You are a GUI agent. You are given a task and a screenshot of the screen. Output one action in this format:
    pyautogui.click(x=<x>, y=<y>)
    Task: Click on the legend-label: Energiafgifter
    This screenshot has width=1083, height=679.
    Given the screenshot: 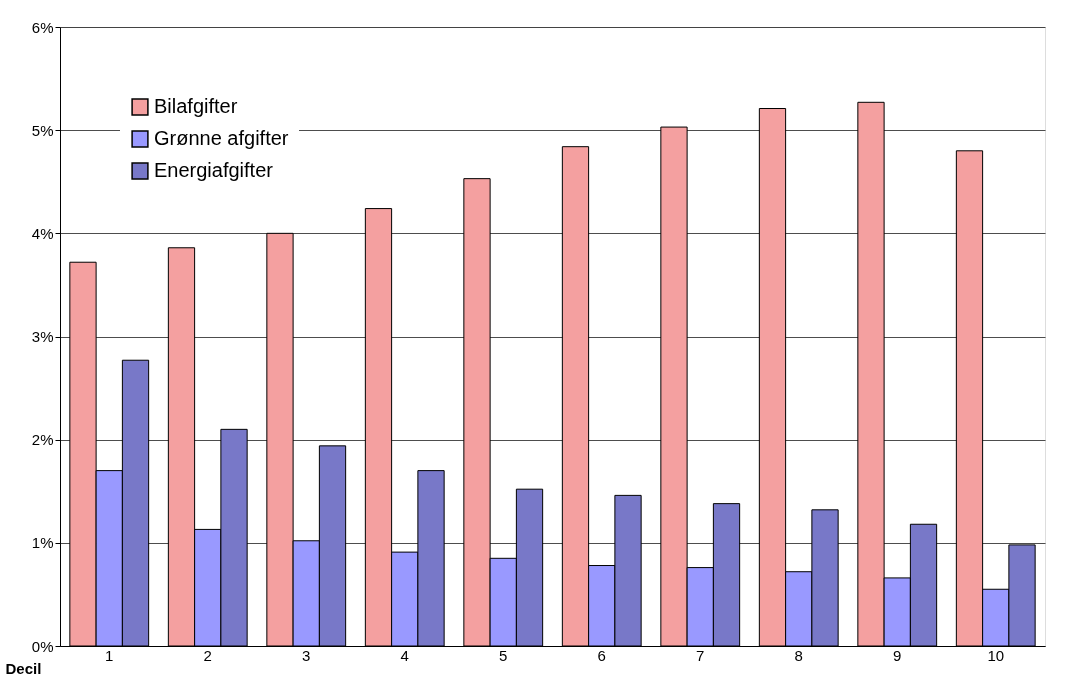 What is the action you would take?
    pyautogui.click(x=214, y=170)
    